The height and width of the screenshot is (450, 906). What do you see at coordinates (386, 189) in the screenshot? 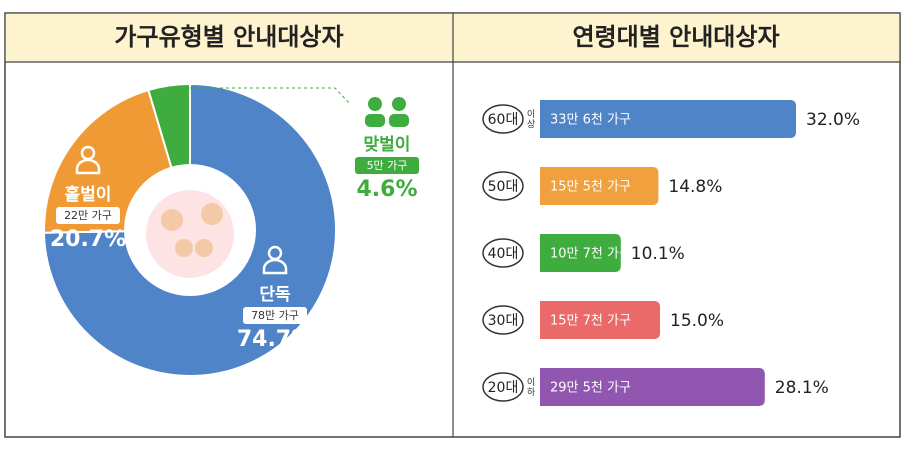
I see `value-label: 4.6%` at bounding box center [386, 189].